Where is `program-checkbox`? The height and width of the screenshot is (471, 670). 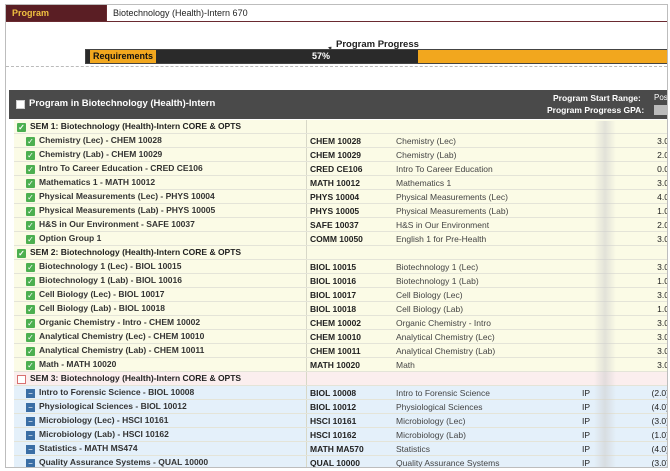 program-checkbox is located at coordinates (20, 104).